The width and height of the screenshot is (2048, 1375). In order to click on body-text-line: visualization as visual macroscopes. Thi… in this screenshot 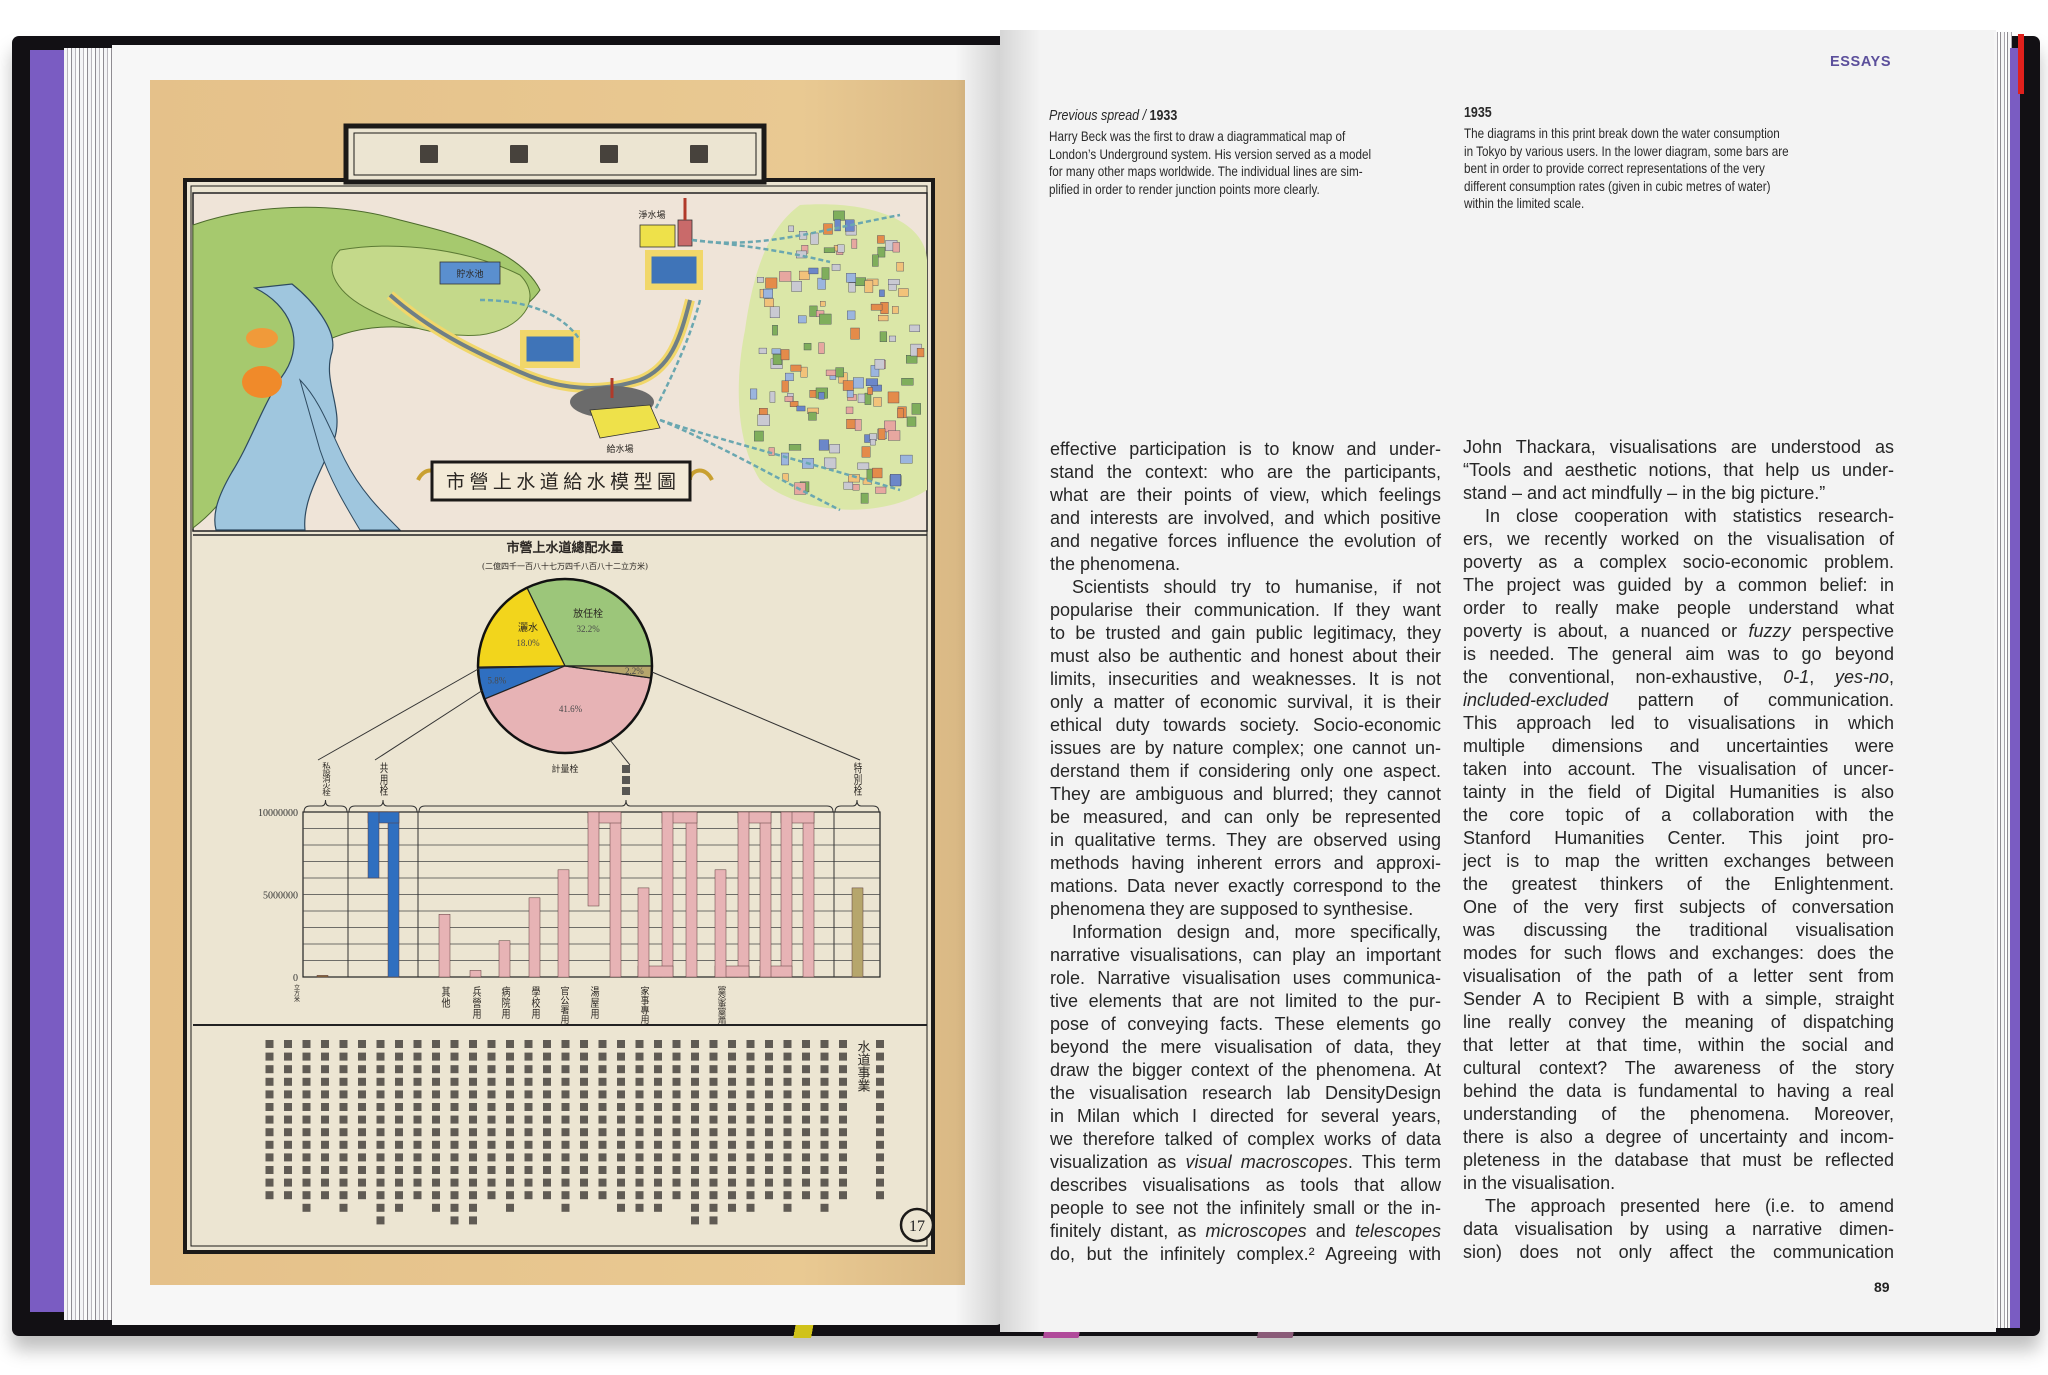, I will do `click(1245, 1162)`.